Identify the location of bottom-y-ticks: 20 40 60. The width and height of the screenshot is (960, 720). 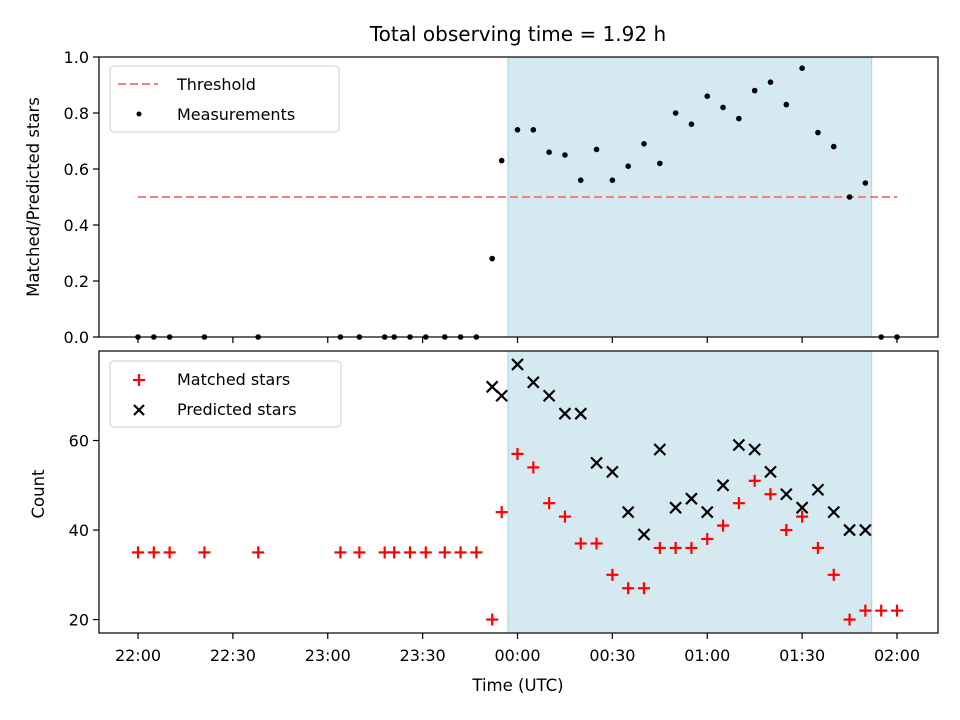
(84, 531).